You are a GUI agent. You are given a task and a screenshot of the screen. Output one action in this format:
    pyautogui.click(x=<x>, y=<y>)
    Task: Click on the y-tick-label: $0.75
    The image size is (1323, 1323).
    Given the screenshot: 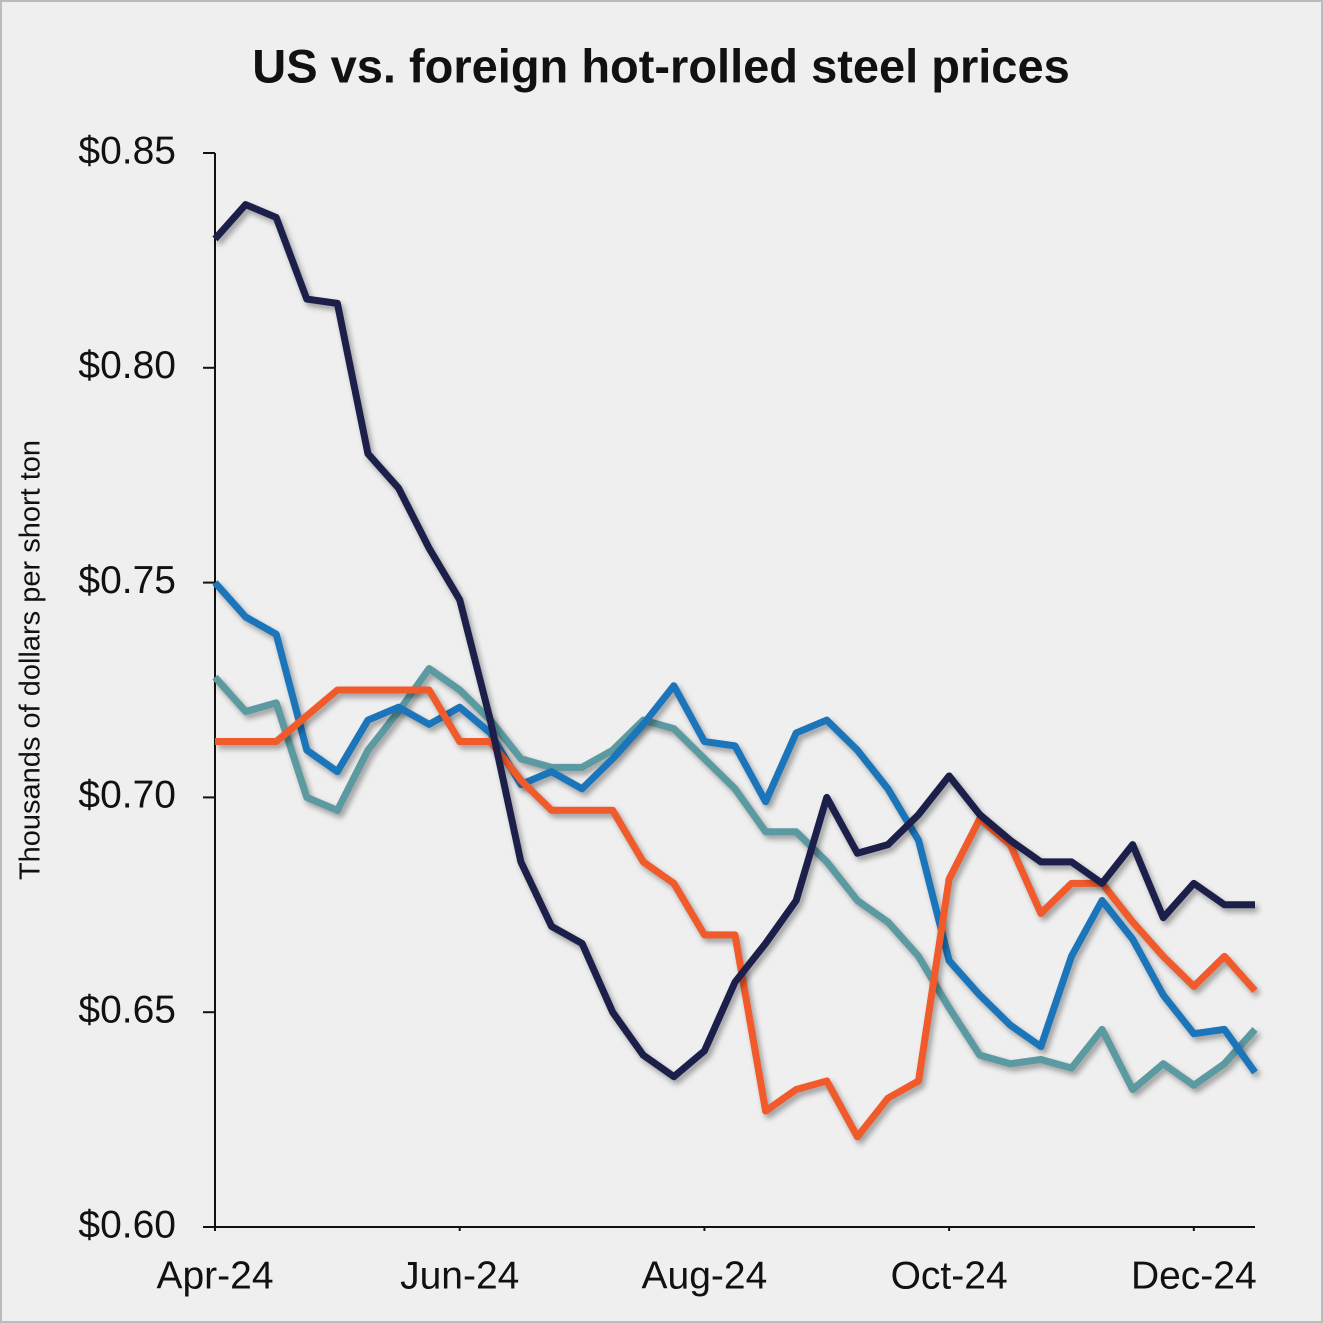 What is the action you would take?
    pyautogui.click(x=127, y=580)
    